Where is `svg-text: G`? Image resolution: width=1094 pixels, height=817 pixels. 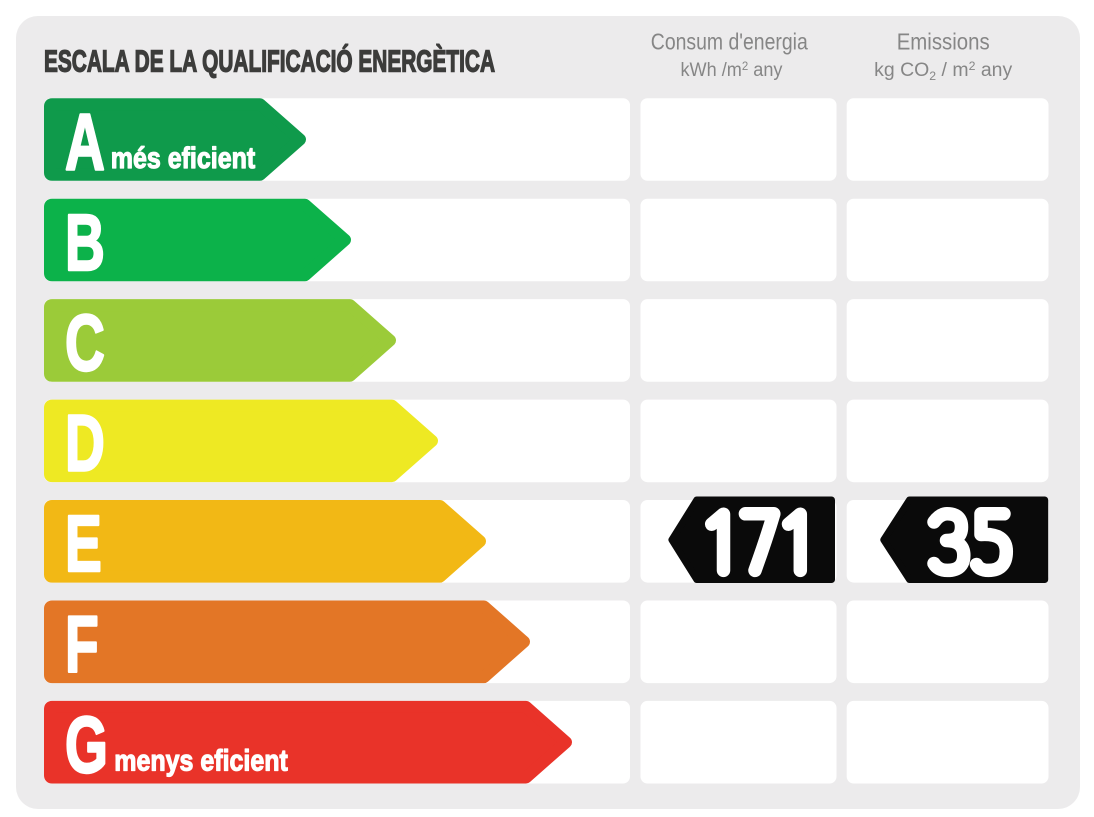 svg-text: G is located at coordinates (86, 745).